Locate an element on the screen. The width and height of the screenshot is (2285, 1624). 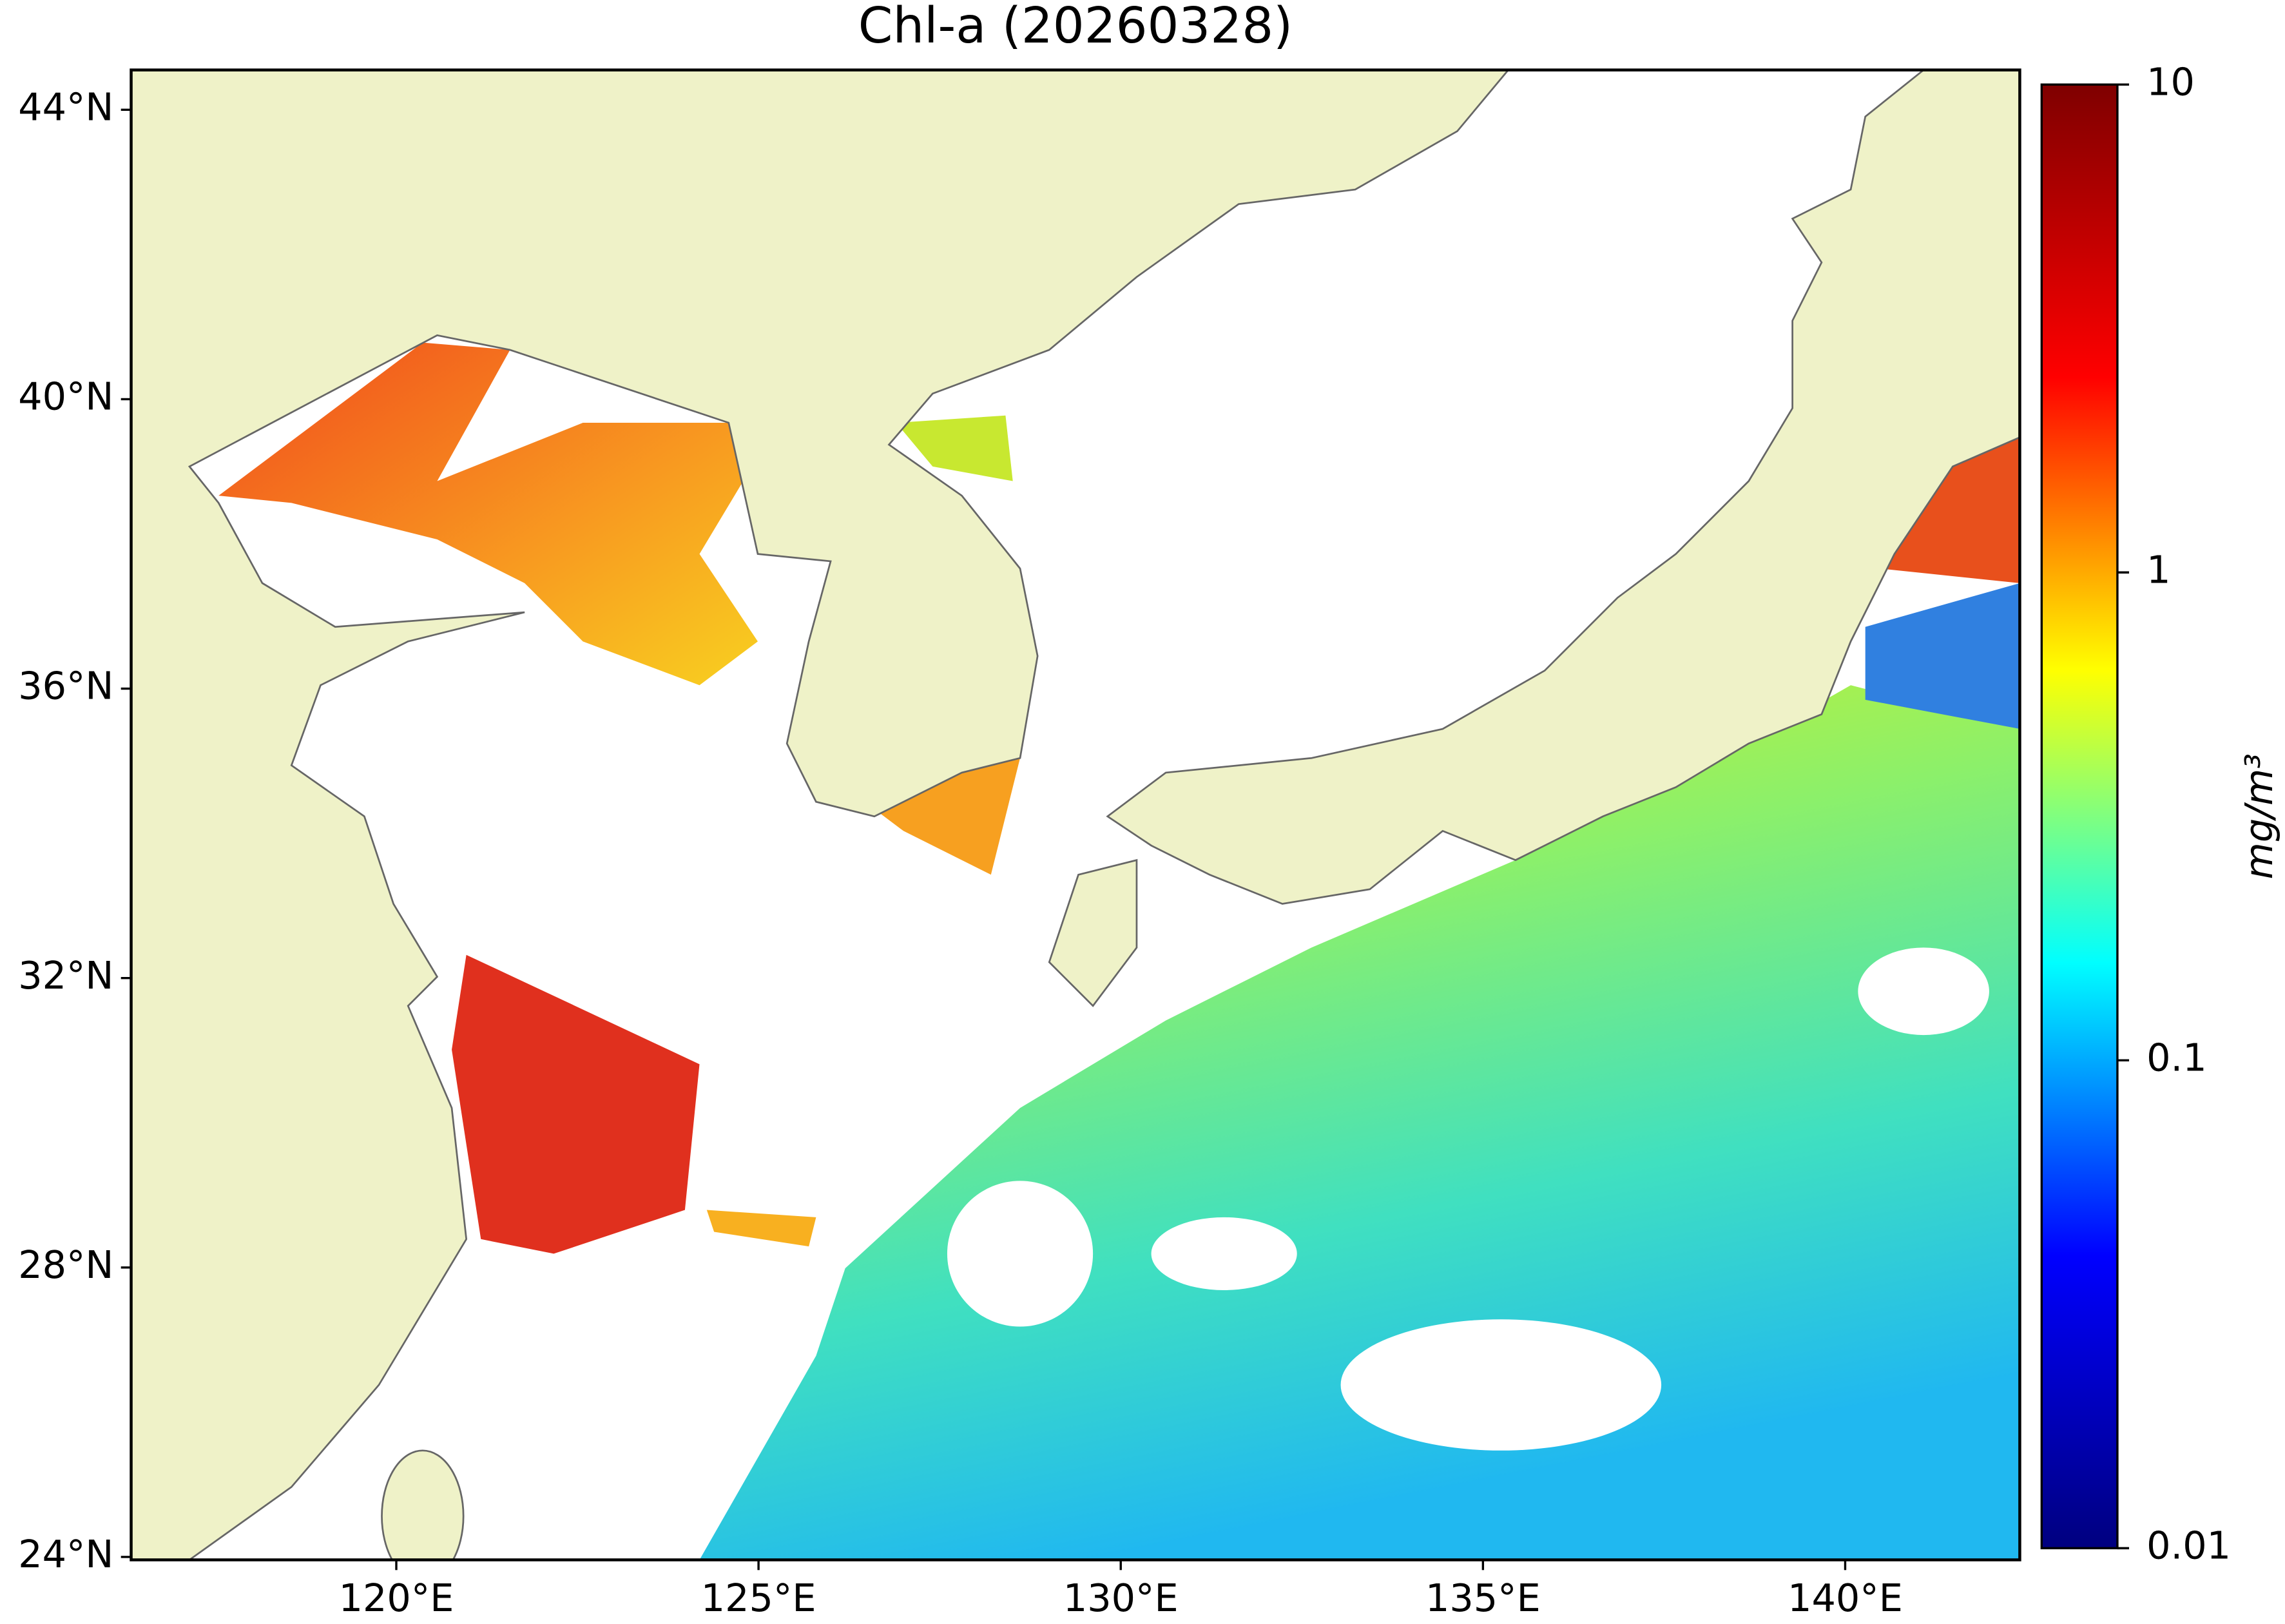
chl-field-patch is located at coordinates (761, 1228).